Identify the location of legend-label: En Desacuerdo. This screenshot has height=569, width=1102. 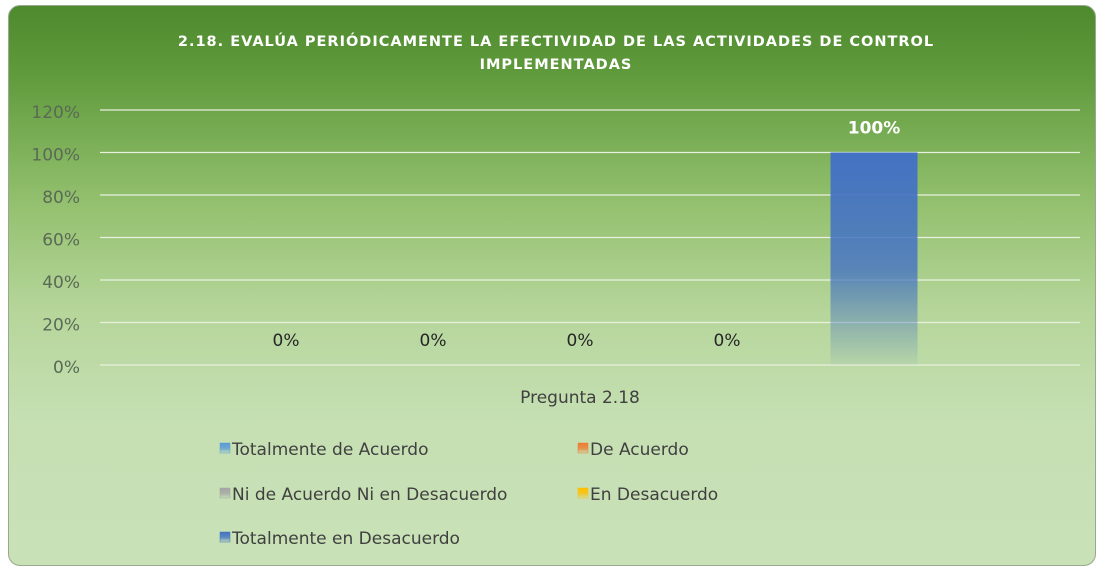
(654, 495).